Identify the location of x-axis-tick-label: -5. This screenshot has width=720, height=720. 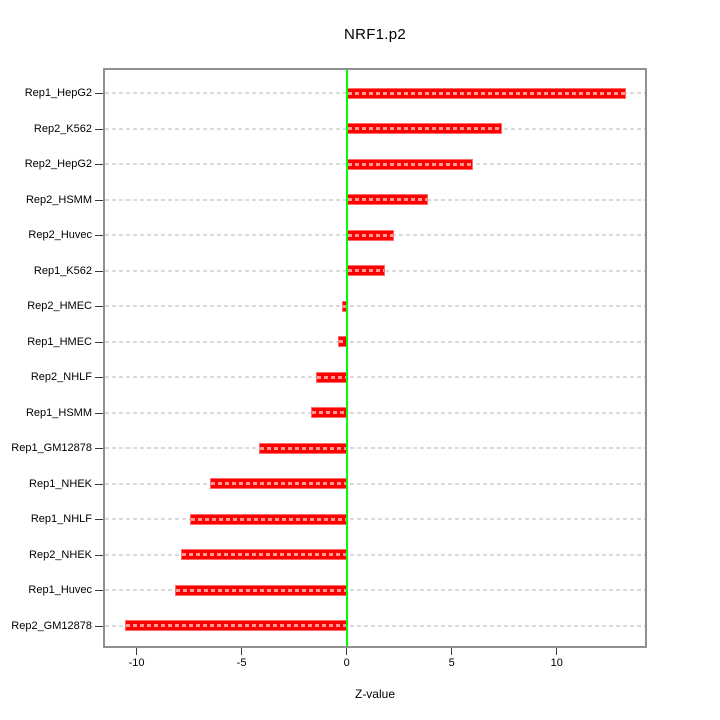
(241, 663).